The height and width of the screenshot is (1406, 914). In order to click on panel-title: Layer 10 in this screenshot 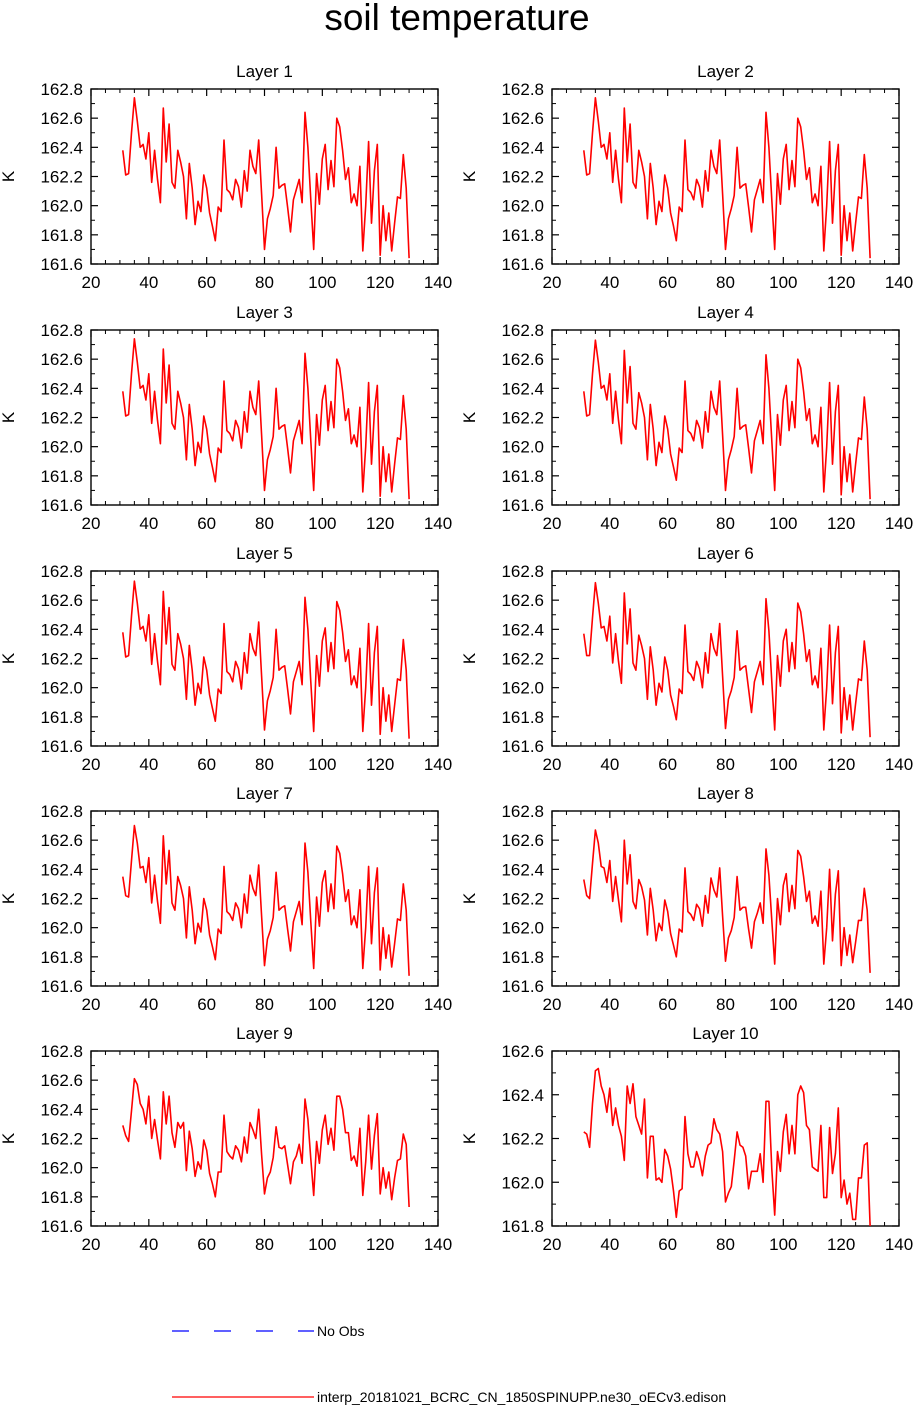, I will do `click(725, 1033)`.